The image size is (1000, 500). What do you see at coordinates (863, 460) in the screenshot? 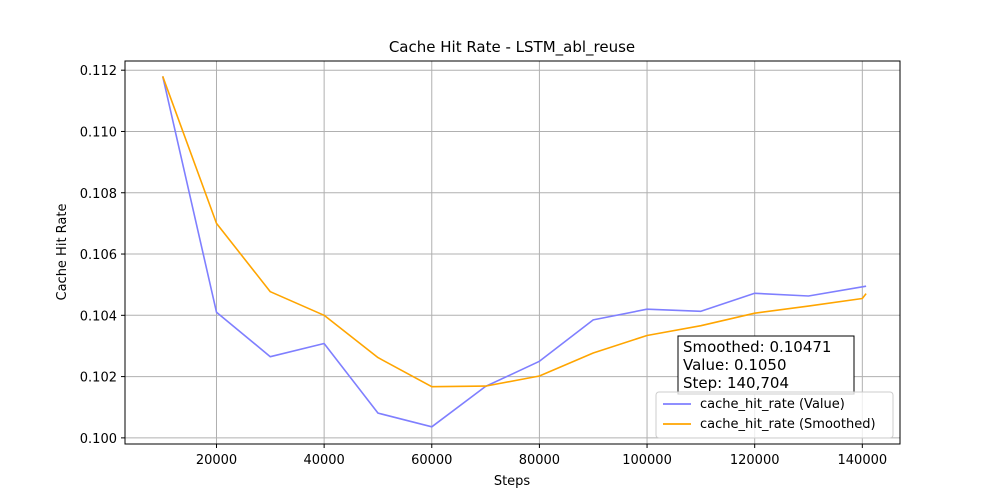
I see `x-tick-label: 140000` at bounding box center [863, 460].